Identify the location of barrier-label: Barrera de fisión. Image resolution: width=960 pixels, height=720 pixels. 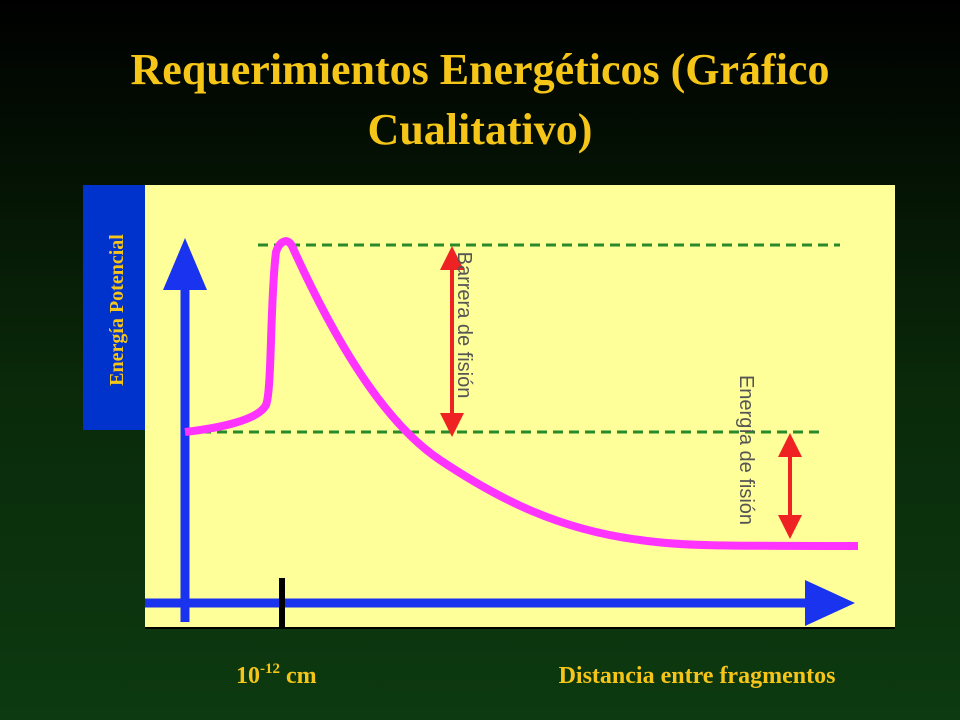
(464, 325).